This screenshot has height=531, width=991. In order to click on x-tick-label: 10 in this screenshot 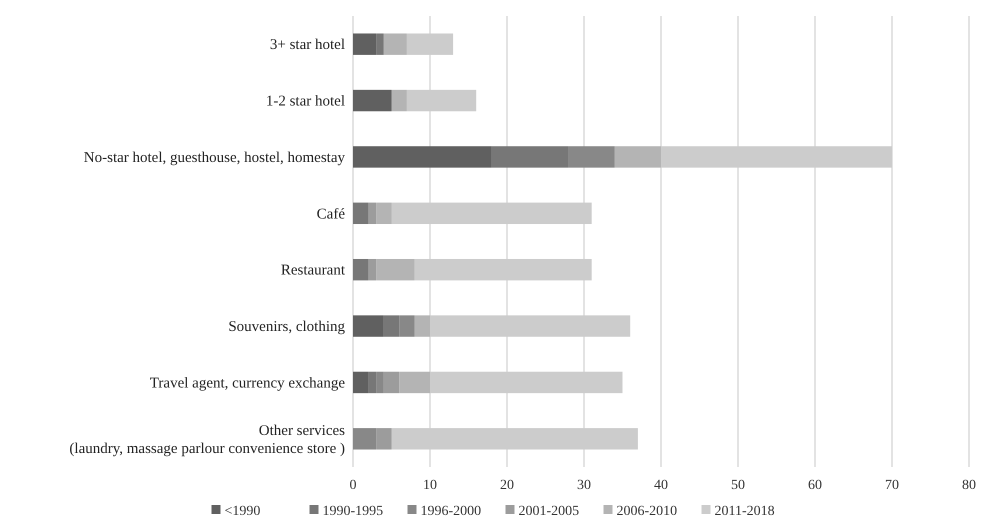, I will do `click(430, 485)`.